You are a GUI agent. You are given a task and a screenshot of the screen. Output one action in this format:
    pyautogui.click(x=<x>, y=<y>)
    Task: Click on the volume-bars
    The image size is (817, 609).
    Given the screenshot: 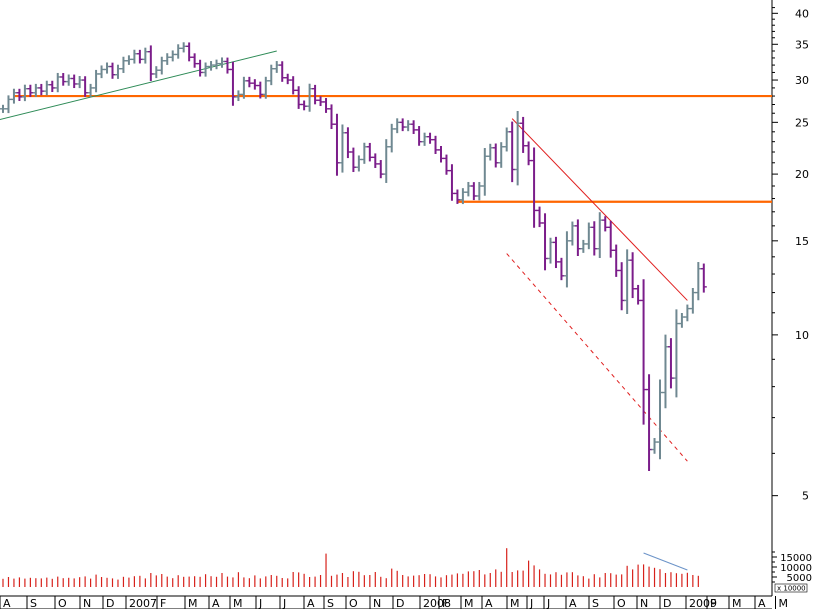 What is the action you would take?
    pyautogui.click(x=350, y=567)
    